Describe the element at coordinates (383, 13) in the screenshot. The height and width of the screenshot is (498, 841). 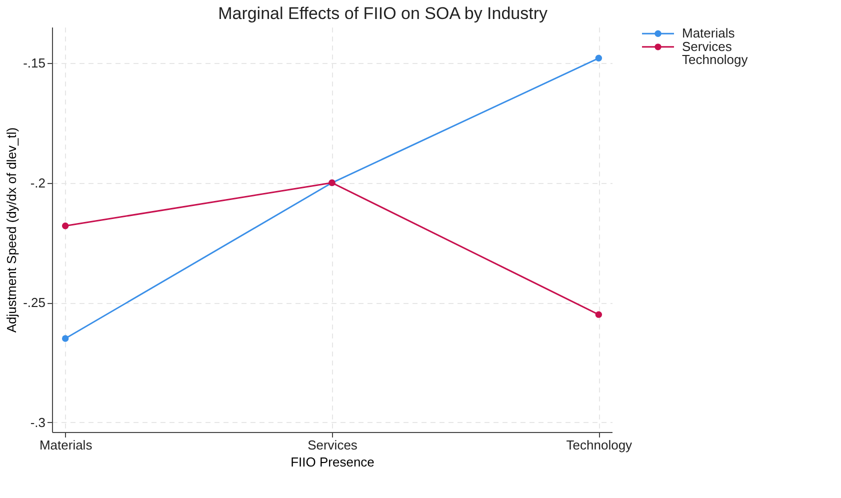
I see `chart-title: Marginal Effects of FIIO on SOA by Industry` at that location.